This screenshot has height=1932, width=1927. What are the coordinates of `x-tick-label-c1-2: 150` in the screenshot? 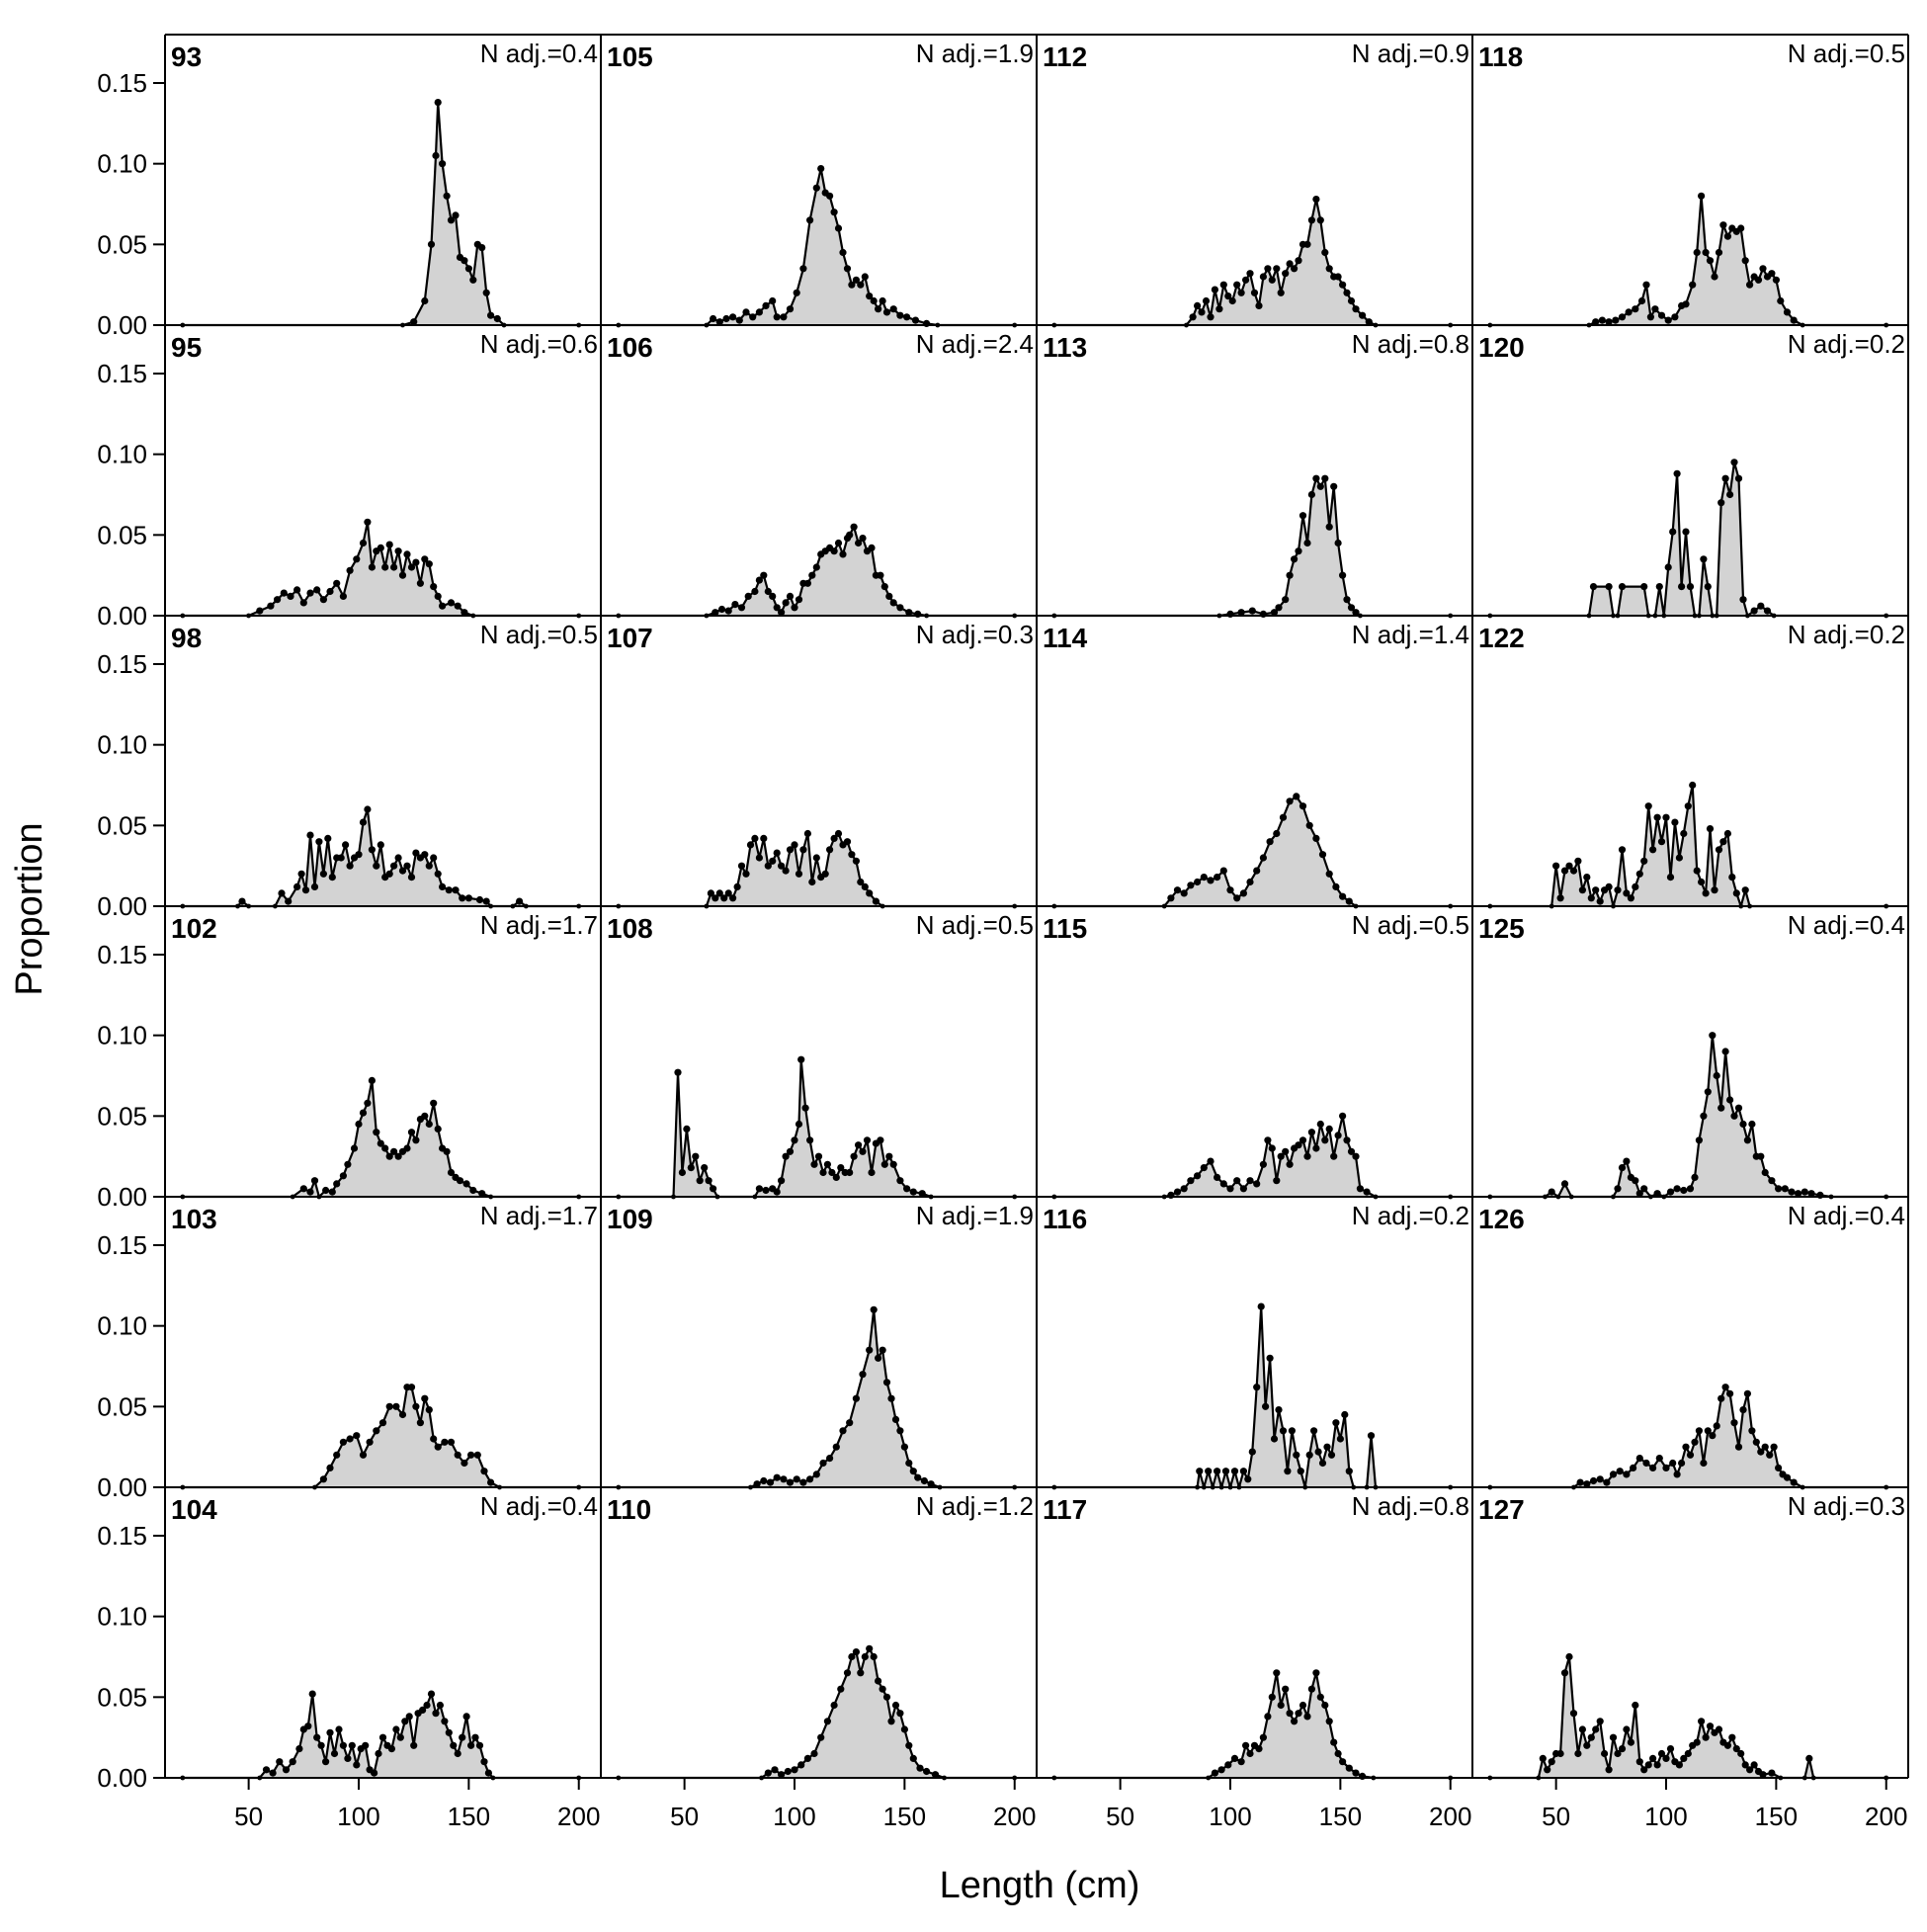 It's located at (904, 1816).